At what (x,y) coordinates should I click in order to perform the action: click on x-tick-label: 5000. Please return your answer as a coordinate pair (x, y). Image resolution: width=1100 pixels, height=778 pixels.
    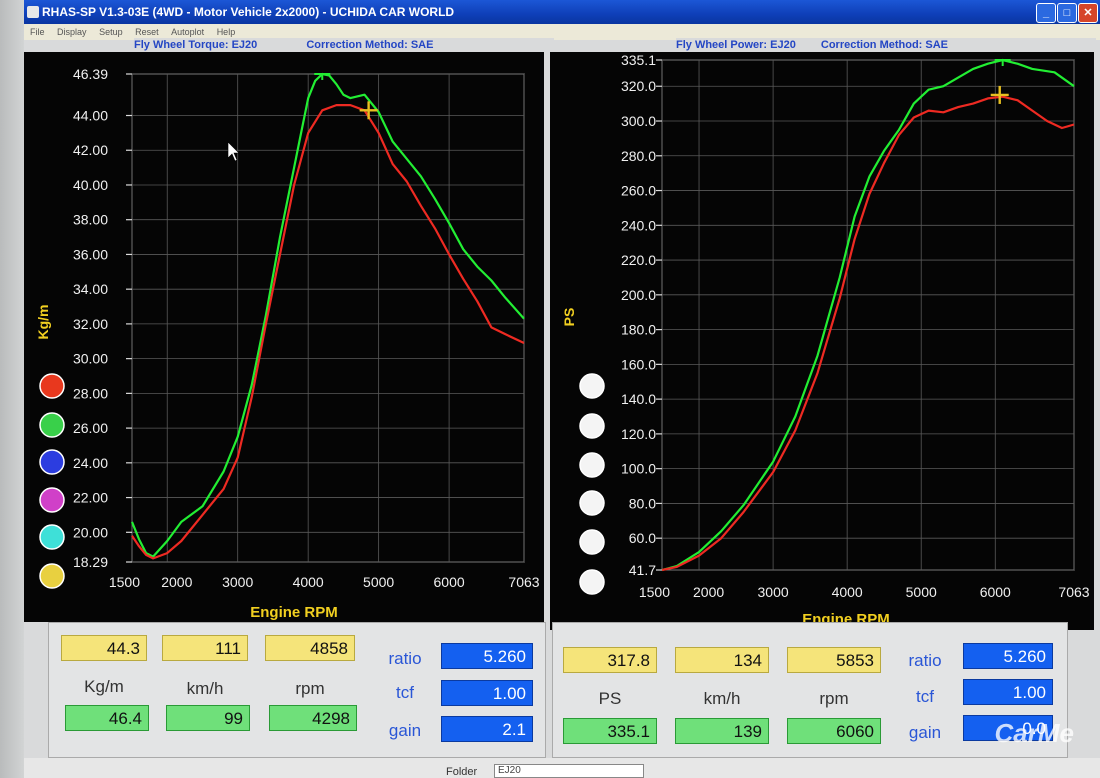
    Looking at the image, I should click on (921, 592).